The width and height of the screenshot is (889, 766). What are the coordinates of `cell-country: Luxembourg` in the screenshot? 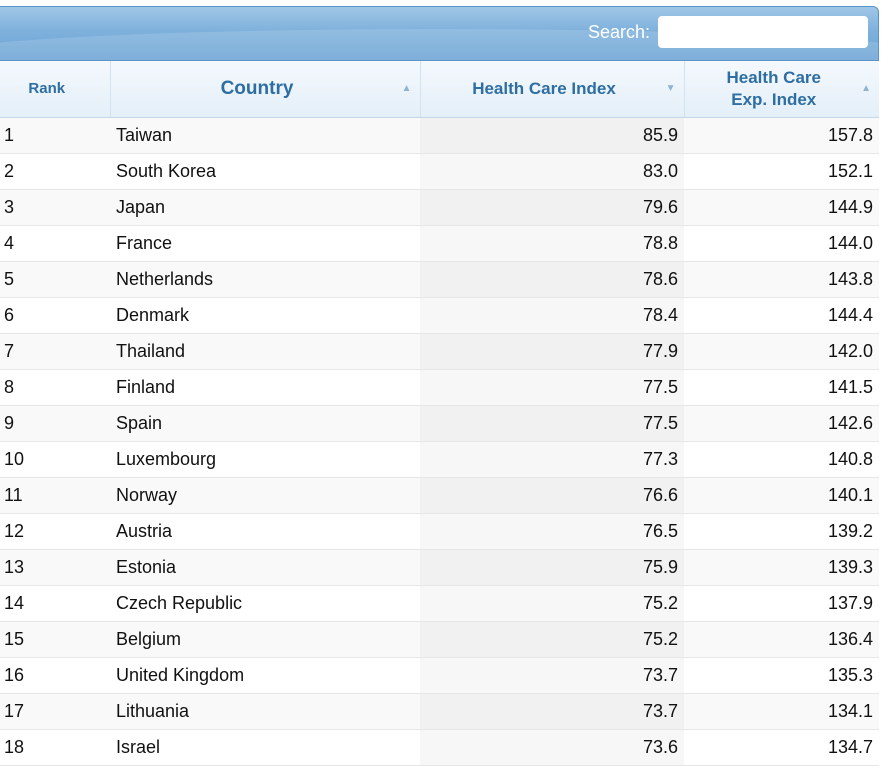 It's located at (265, 459).